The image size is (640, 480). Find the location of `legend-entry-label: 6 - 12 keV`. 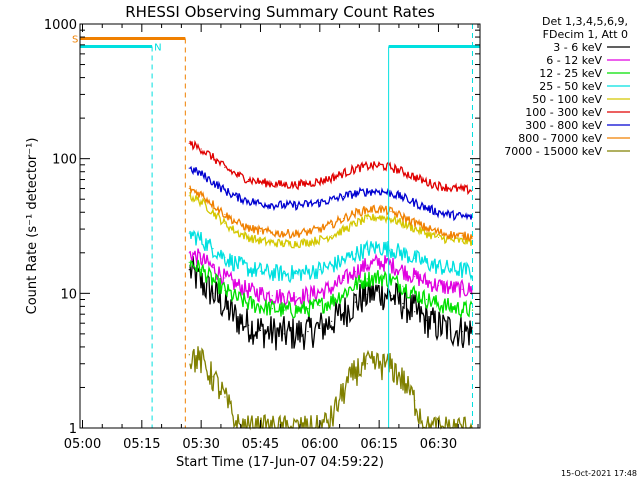

legend-entry-label: 6 - 12 keV is located at coordinates (574, 60).